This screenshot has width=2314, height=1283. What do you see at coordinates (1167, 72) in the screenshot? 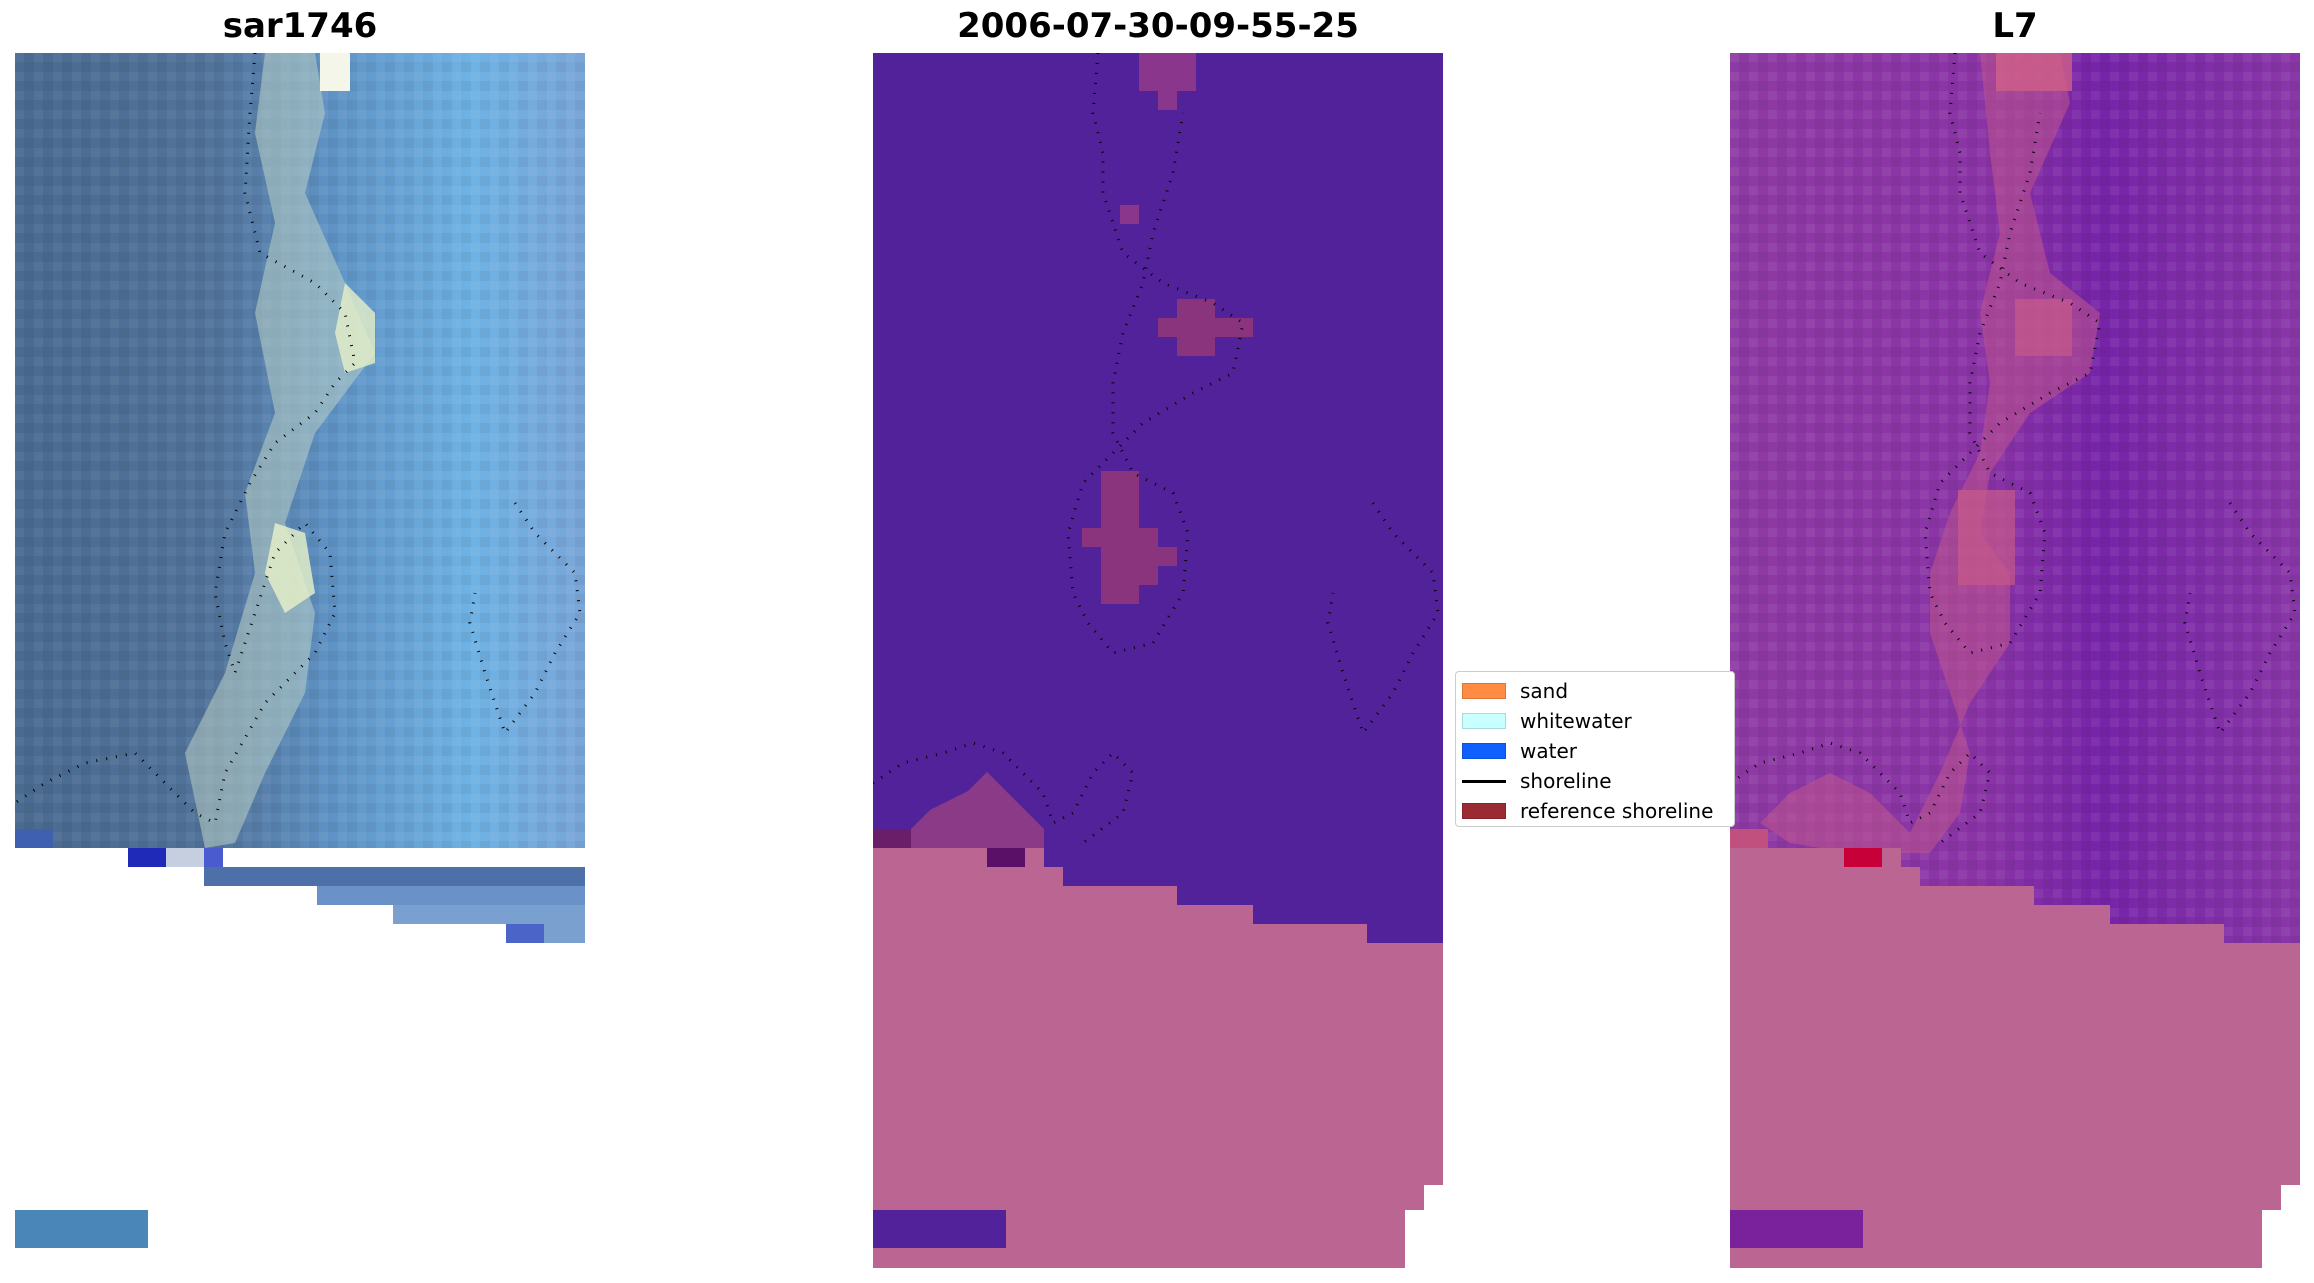
I see `class-sand-top` at bounding box center [1167, 72].